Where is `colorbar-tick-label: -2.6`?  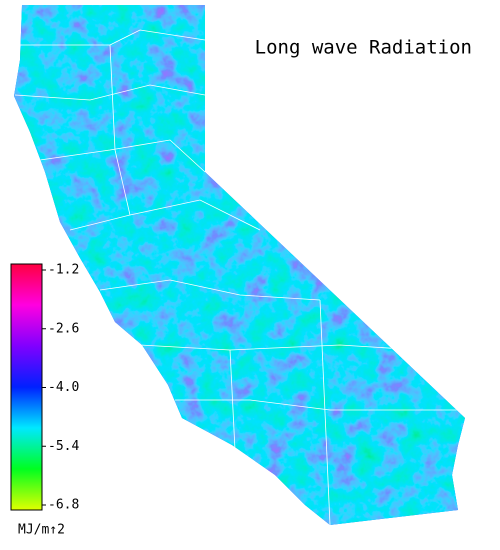 colorbar-tick-label: -2.6 is located at coordinates (63, 328).